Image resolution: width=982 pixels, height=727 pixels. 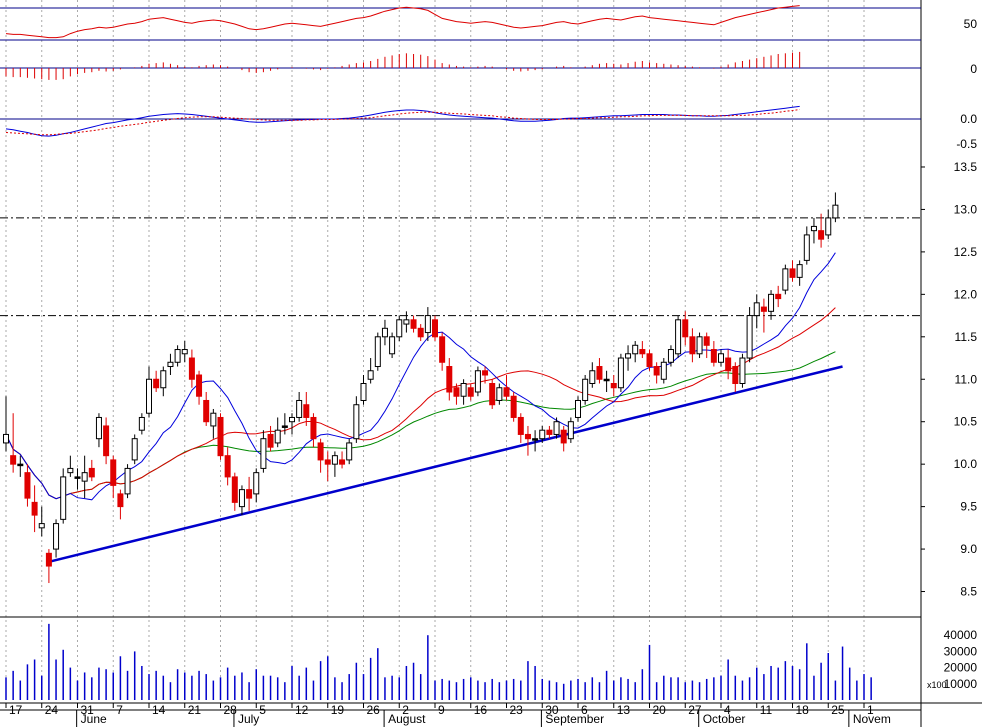 What do you see at coordinates (968, 549) in the screenshot?
I see `price-tick-label: 9.0` at bounding box center [968, 549].